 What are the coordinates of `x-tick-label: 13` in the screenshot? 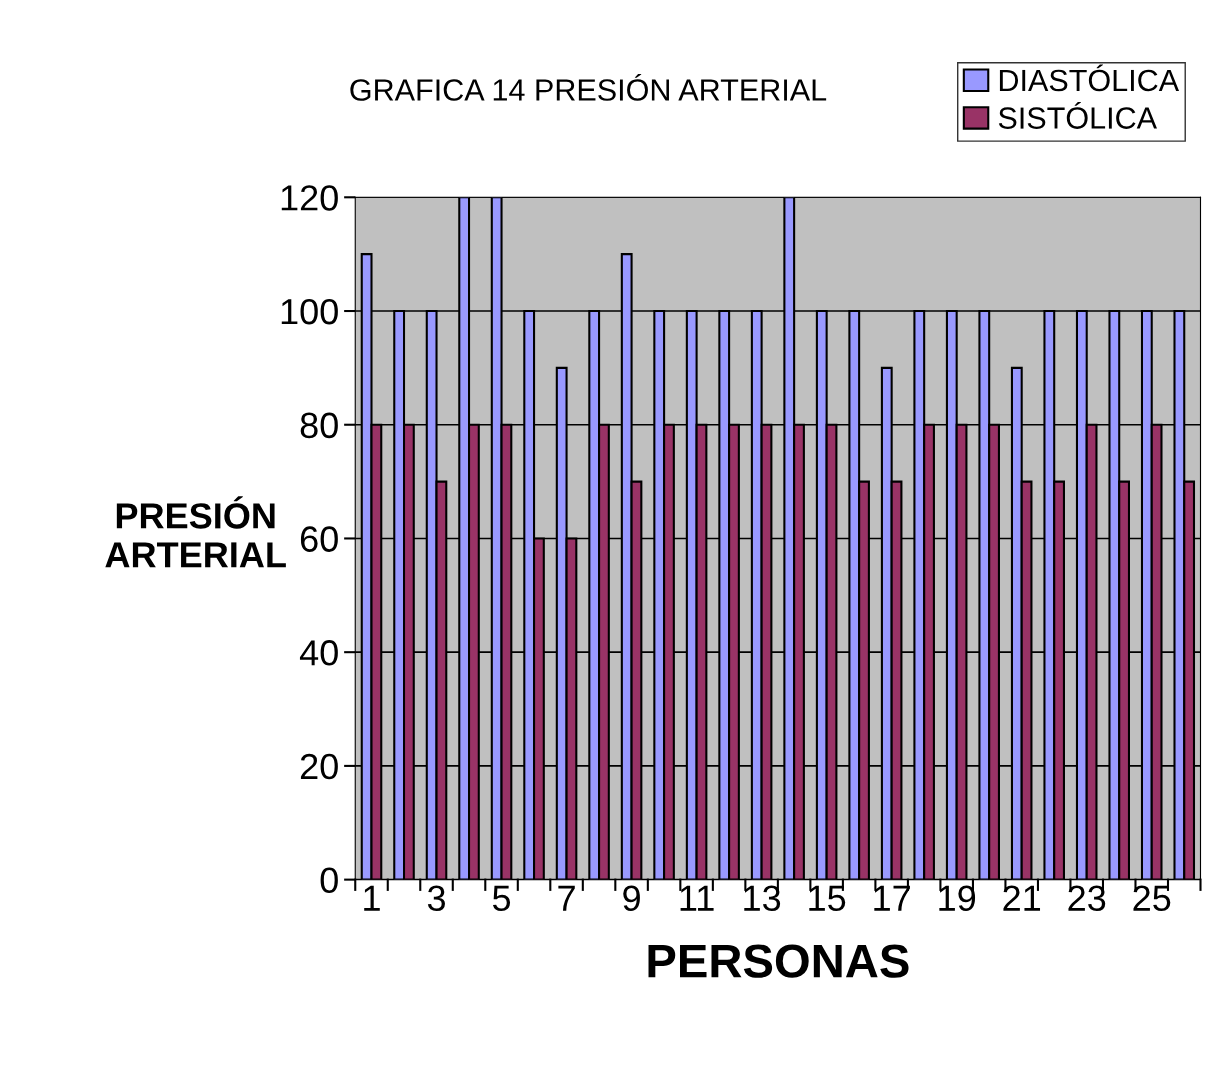 It's located at (762, 898).